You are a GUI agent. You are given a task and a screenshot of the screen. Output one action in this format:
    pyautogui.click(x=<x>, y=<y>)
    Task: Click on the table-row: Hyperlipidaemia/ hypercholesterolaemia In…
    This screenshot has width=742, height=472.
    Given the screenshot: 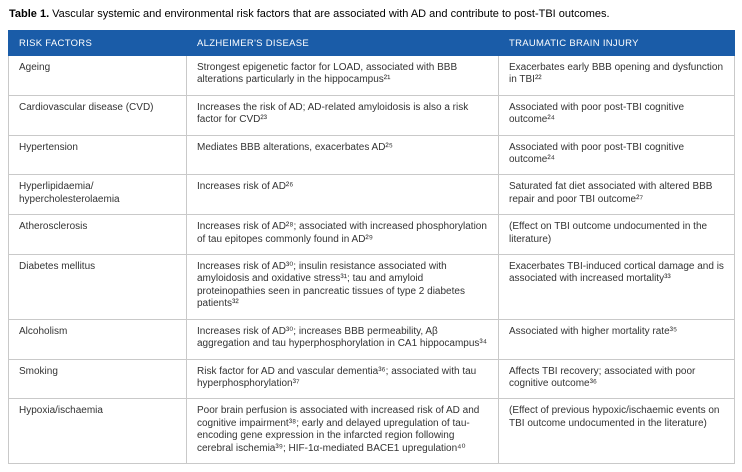 What is the action you would take?
    pyautogui.click(x=371, y=195)
    